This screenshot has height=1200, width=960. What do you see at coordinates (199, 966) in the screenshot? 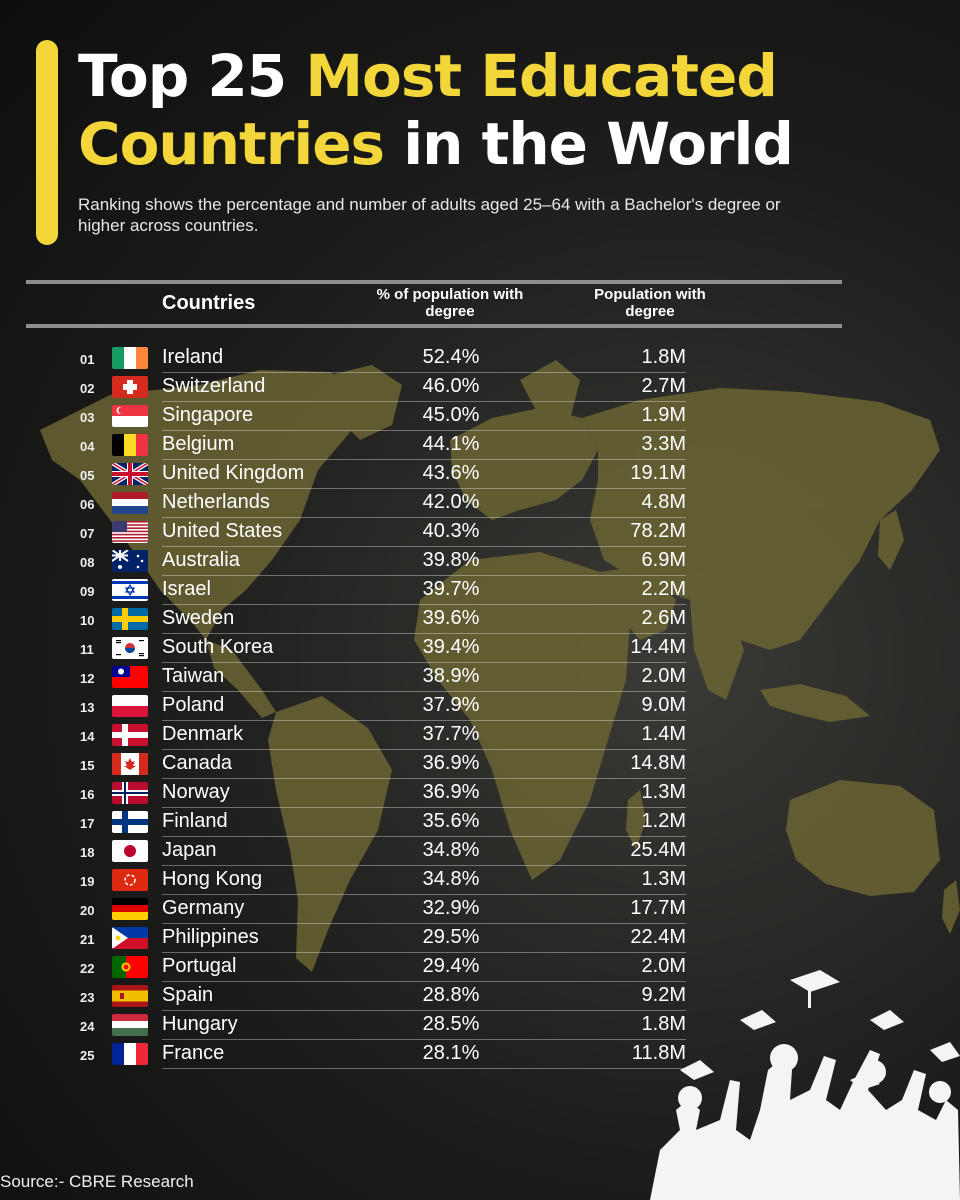
I see `country-name: Portugal` at bounding box center [199, 966].